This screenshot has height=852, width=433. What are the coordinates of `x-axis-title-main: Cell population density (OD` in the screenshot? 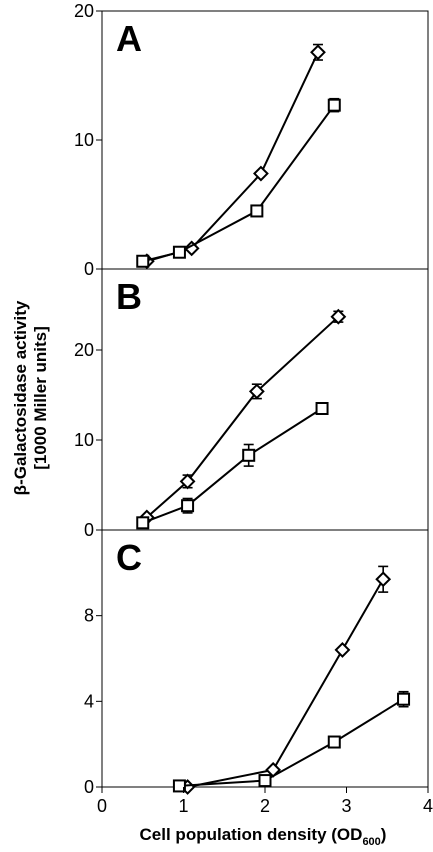 It's located at (251, 834).